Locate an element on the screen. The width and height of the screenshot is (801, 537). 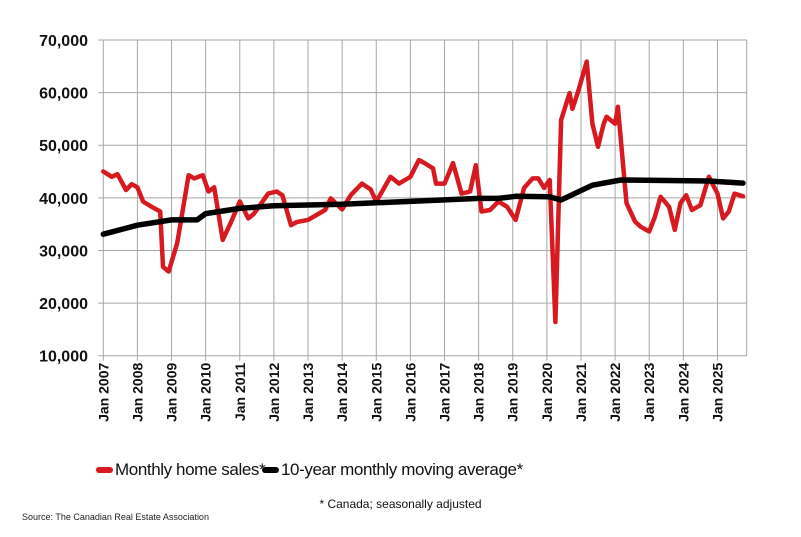
x-tick-label: Jan 2010 is located at coordinates (206, 391).